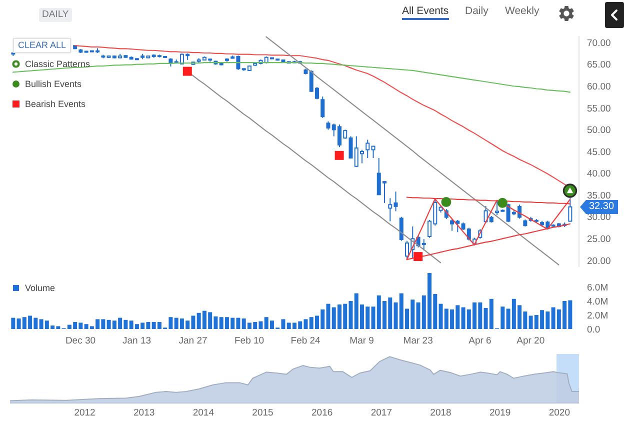  What do you see at coordinates (193, 341) in the screenshot?
I see `x-tick-label: Jan 27` at bounding box center [193, 341].